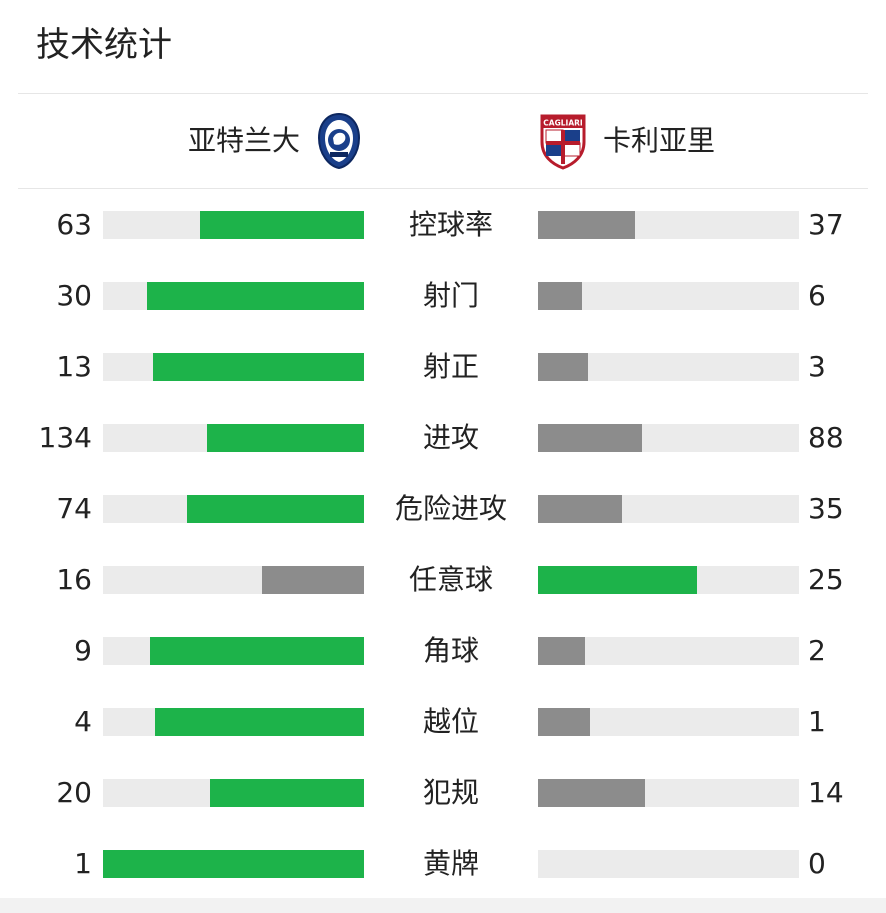 The width and height of the screenshot is (886, 913). Describe the element at coordinates (817, 366) in the screenshot. I see `away-stat-value: 3` at that location.